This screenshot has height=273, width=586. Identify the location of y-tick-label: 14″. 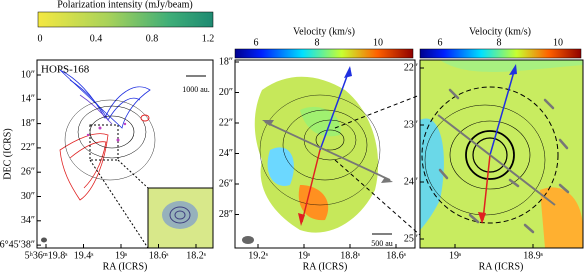
(28, 99).